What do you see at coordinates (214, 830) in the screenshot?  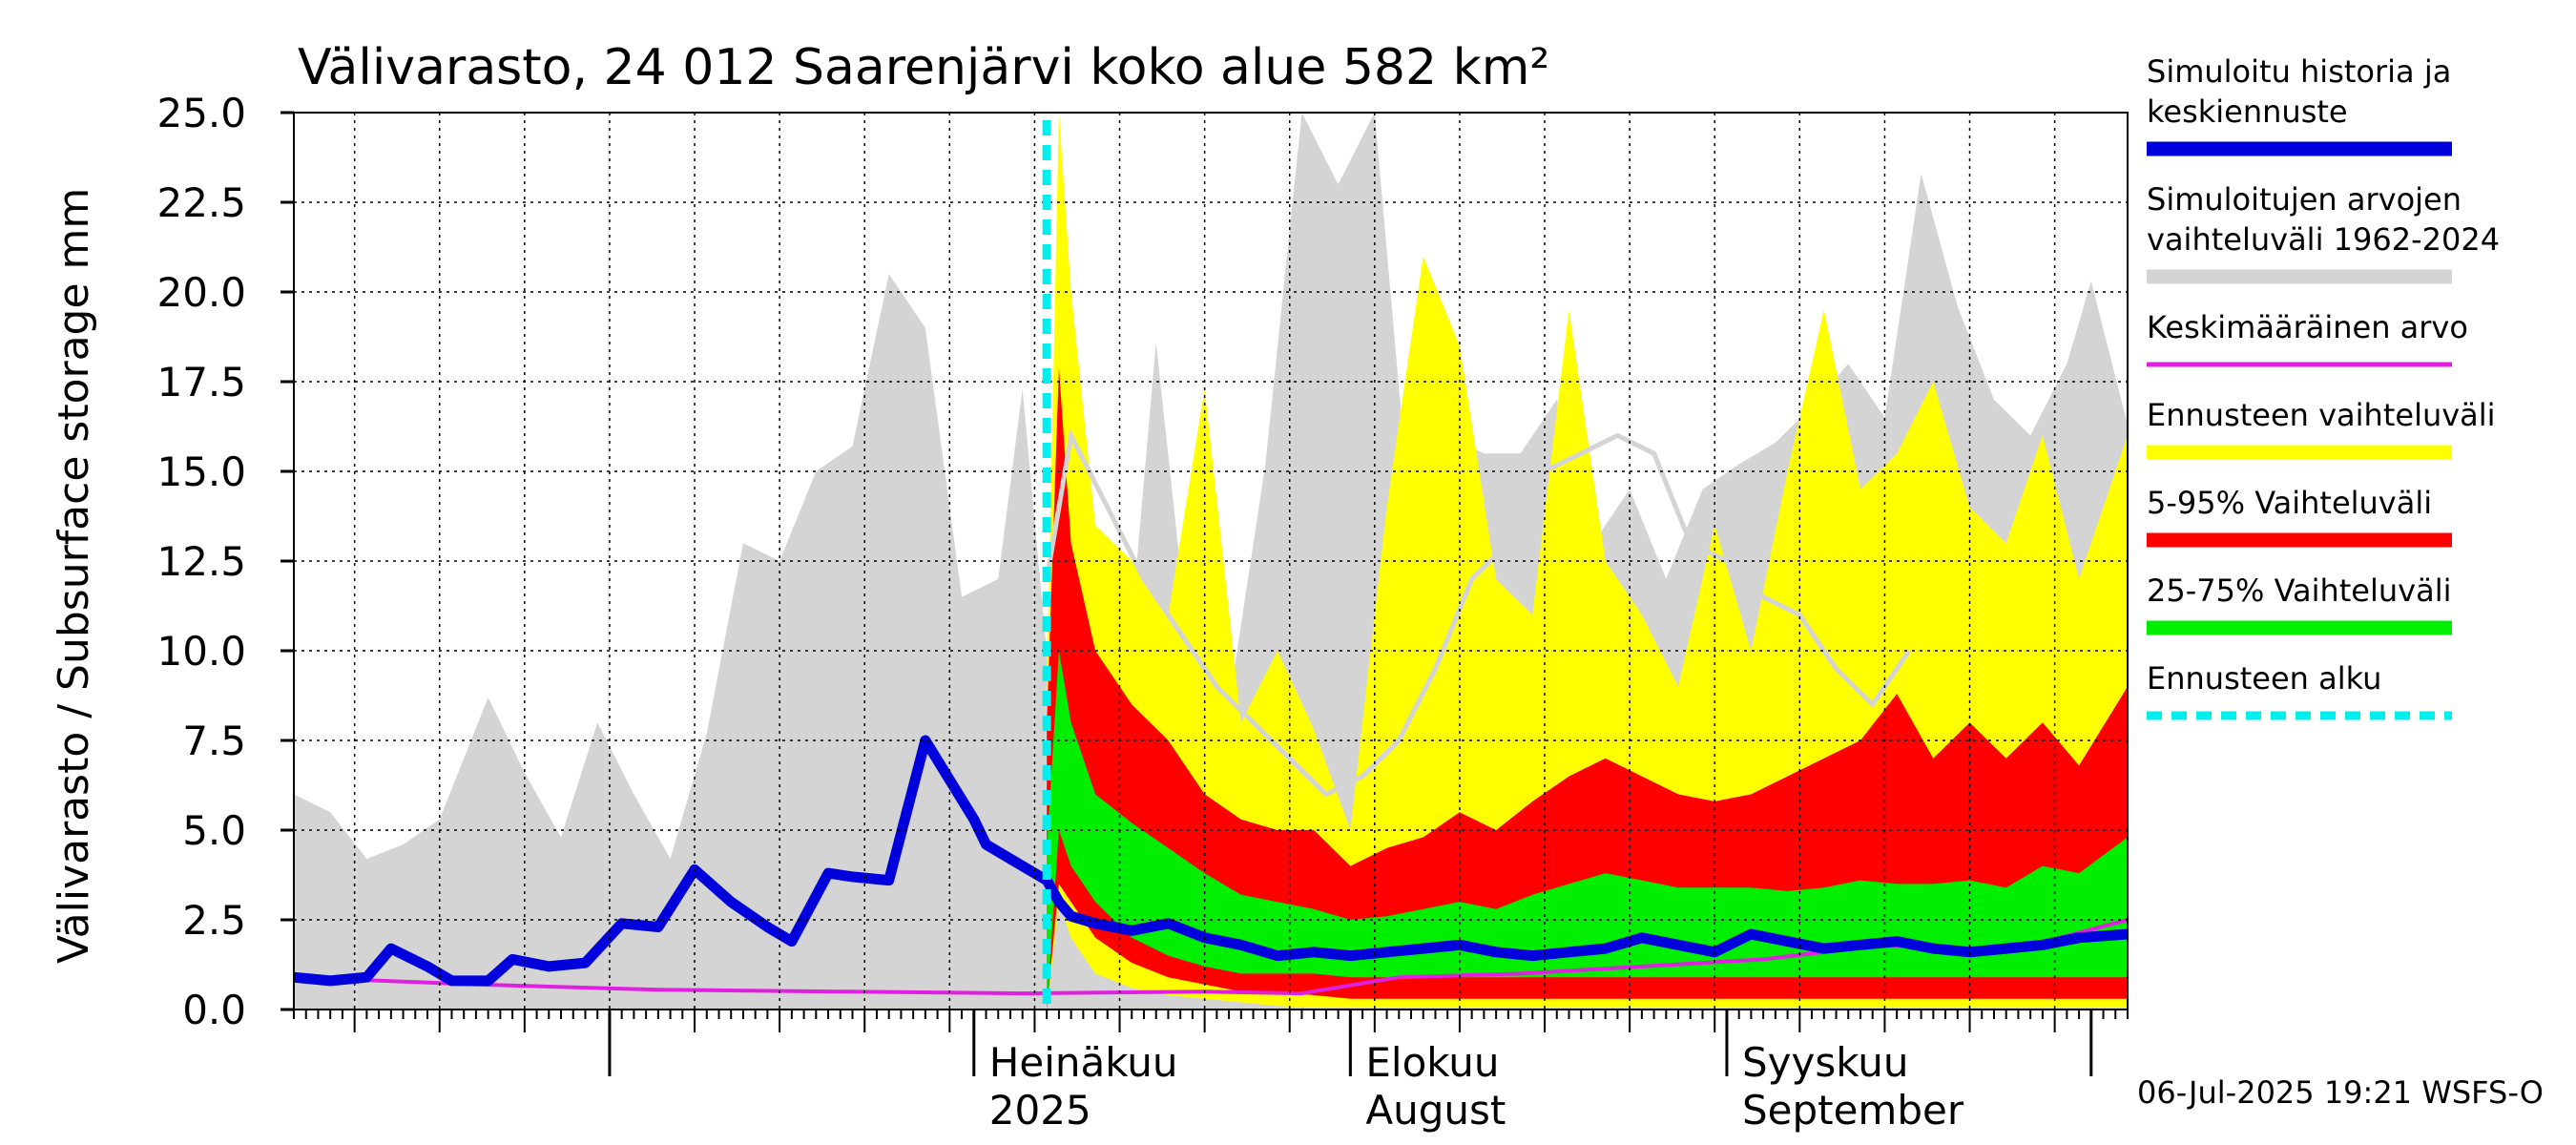 I see `y-tick-label: 5.0` at bounding box center [214, 830].